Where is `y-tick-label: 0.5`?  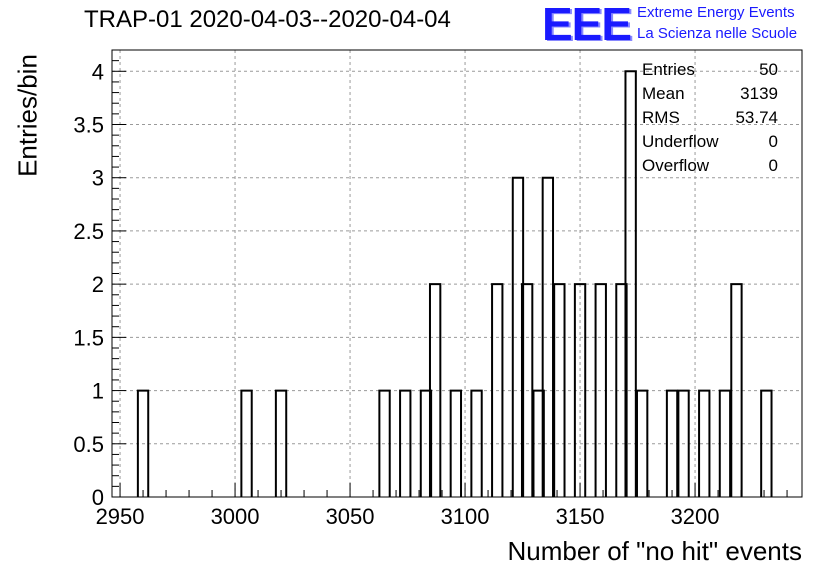 y-tick-label: 0.5 is located at coordinates (88, 444).